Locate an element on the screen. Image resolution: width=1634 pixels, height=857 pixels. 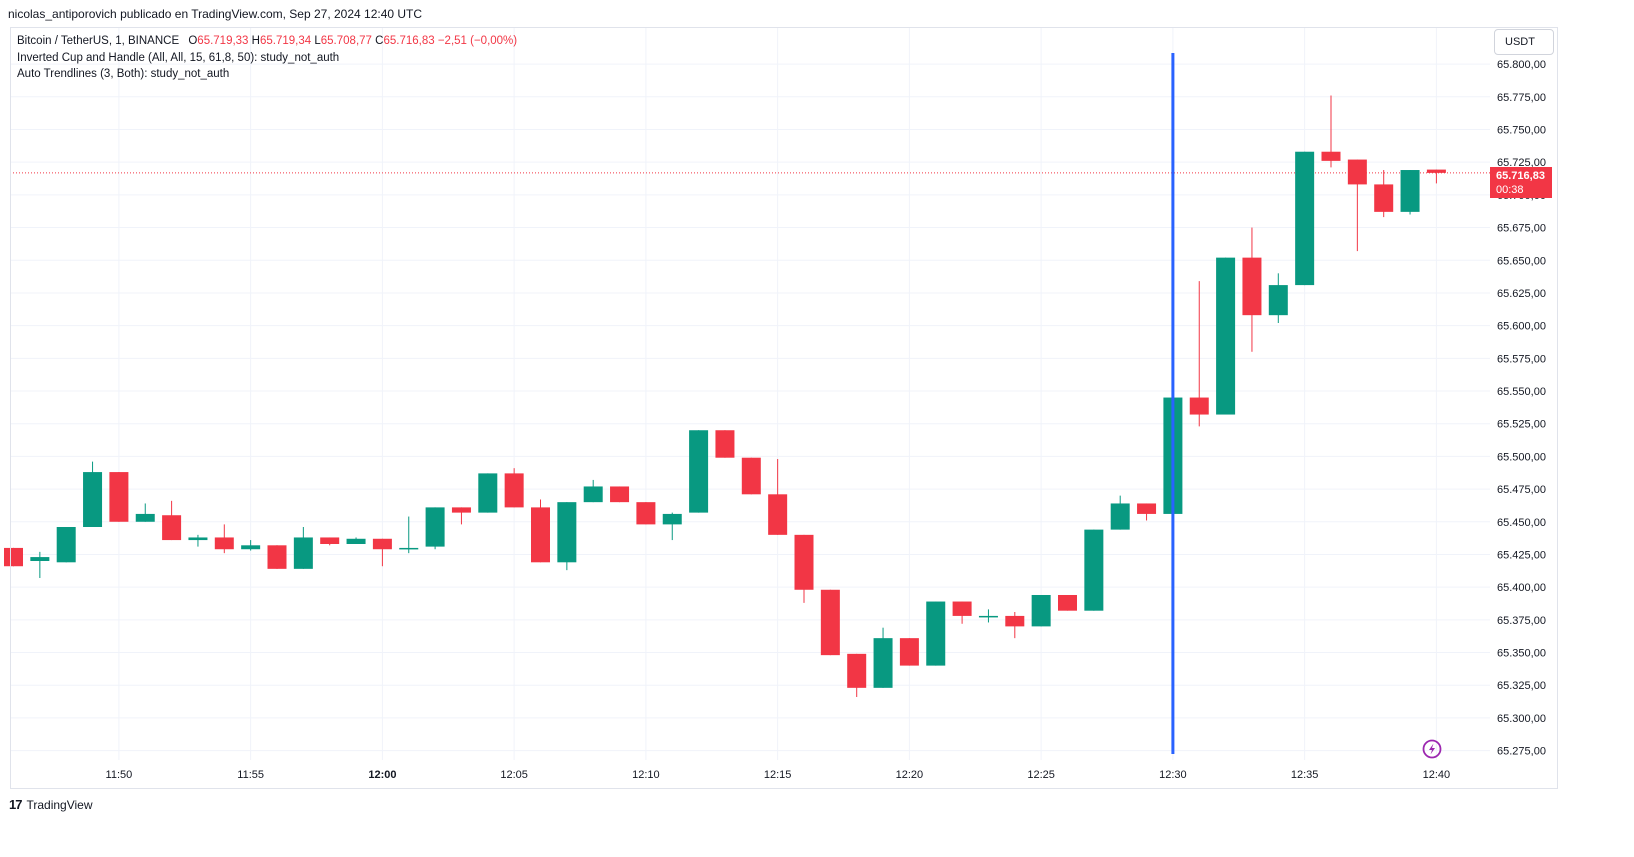
currency-button: USDT is located at coordinates (1524, 42).